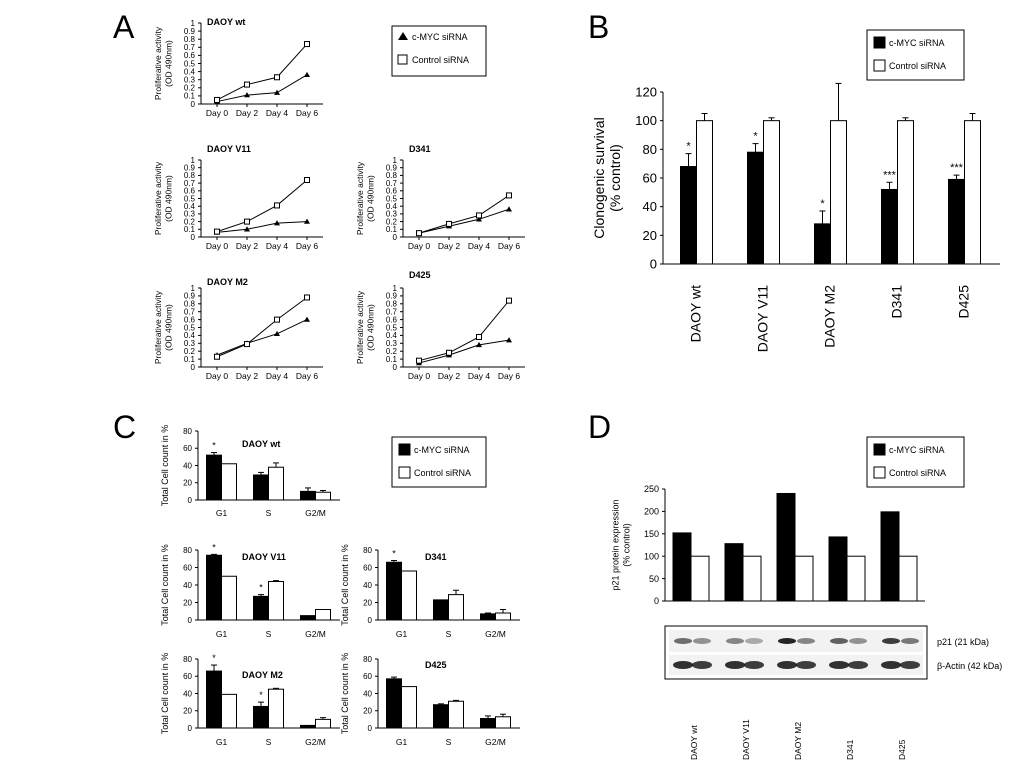 This screenshot has width=1024, height=768. Describe the element at coordinates (404, 449) in the screenshot. I see `legend-swatch` at that location.